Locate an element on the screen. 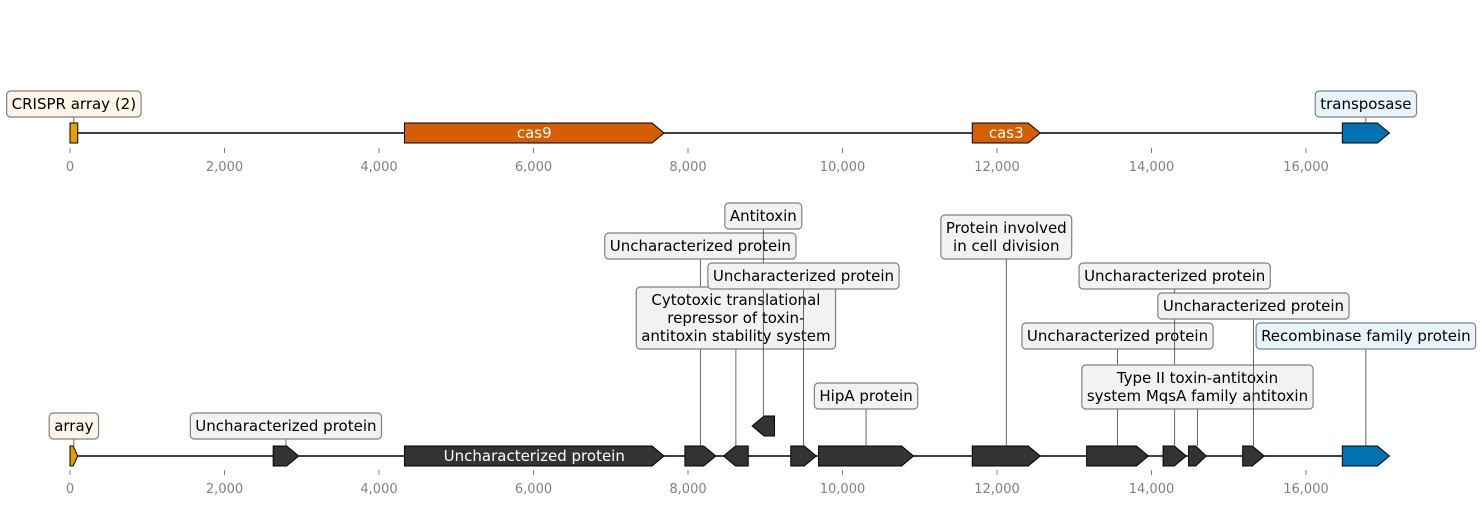  gene-label-line: array is located at coordinates (73, 426).